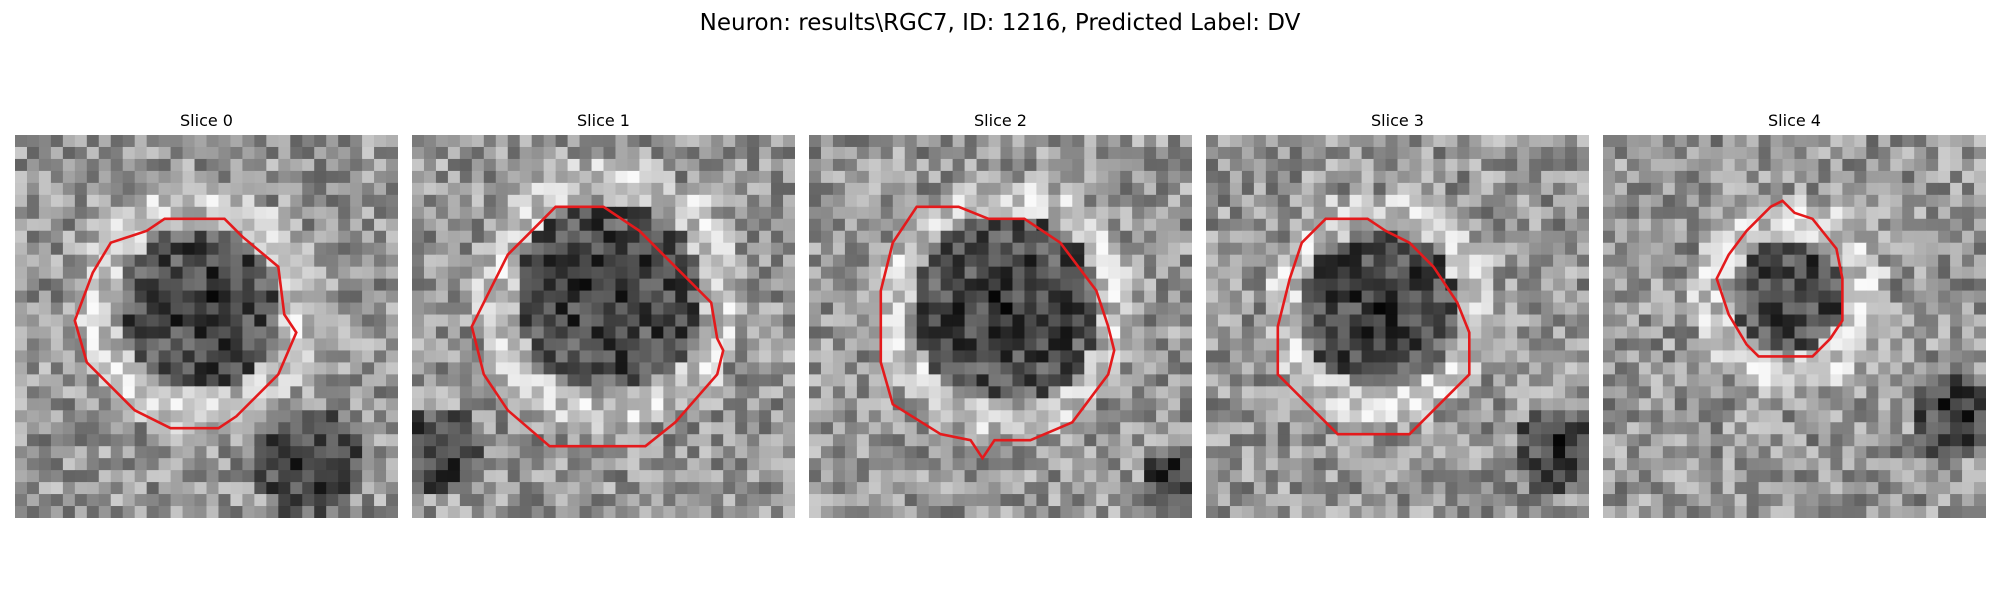  What do you see at coordinates (1397, 120) in the screenshot?
I see `slice-title: Slice 3` at bounding box center [1397, 120].